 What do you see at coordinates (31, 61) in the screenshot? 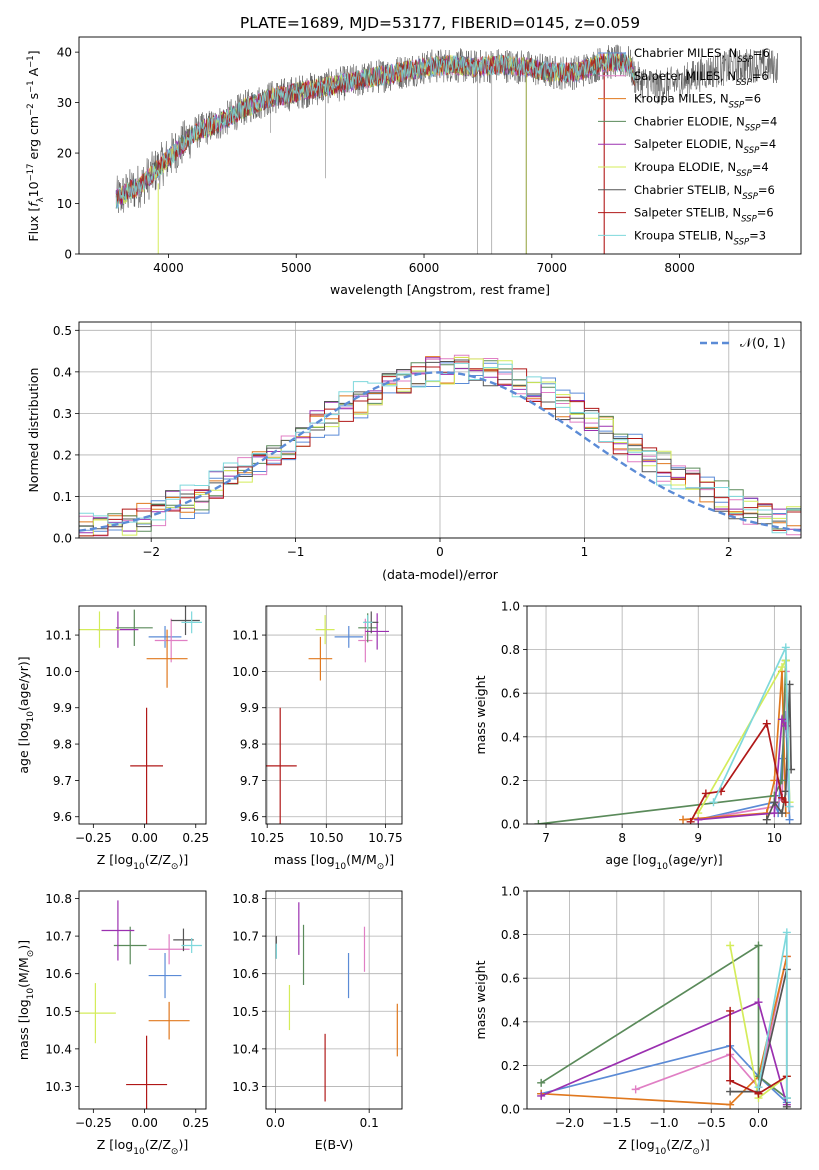
I see `spectrum-y-axis-label-part: −1` at bounding box center [31, 61].